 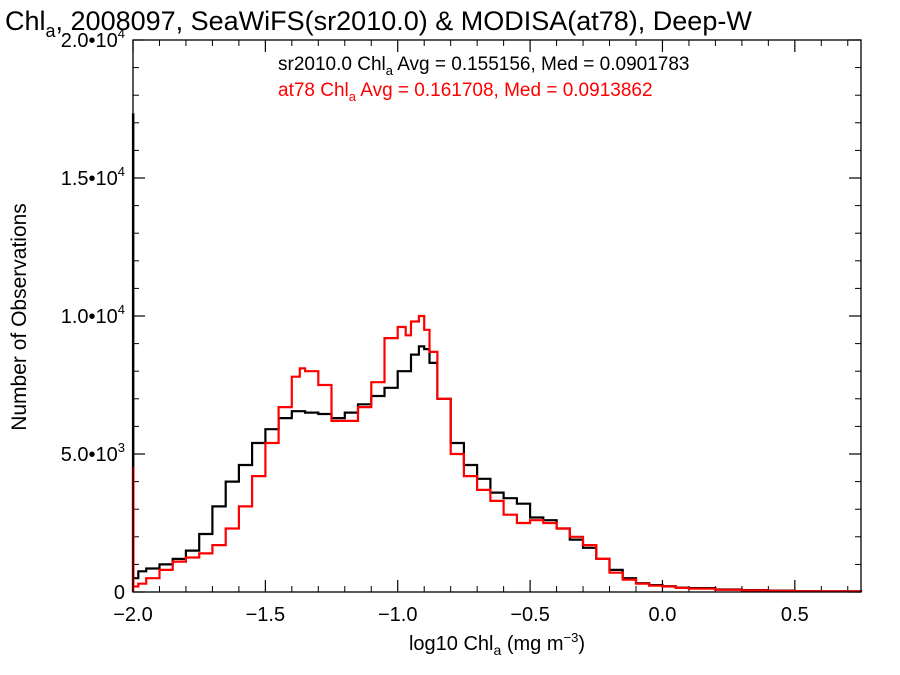 I want to click on y-tick-label: 2.0•104, so click(x=93, y=39).